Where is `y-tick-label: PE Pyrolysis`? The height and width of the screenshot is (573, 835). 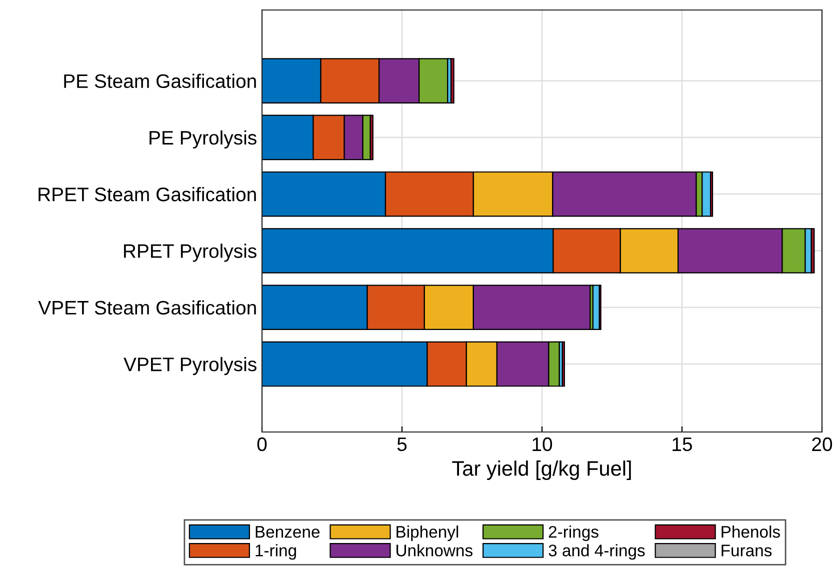
y-tick-label: PE Pyrolysis is located at coordinates (203, 139).